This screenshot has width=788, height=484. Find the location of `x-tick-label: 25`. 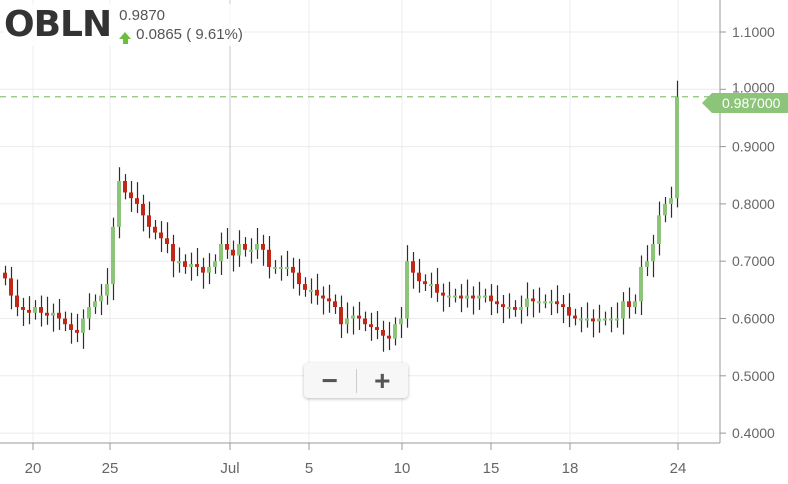

x-tick-label: 25 is located at coordinates (110, 468).